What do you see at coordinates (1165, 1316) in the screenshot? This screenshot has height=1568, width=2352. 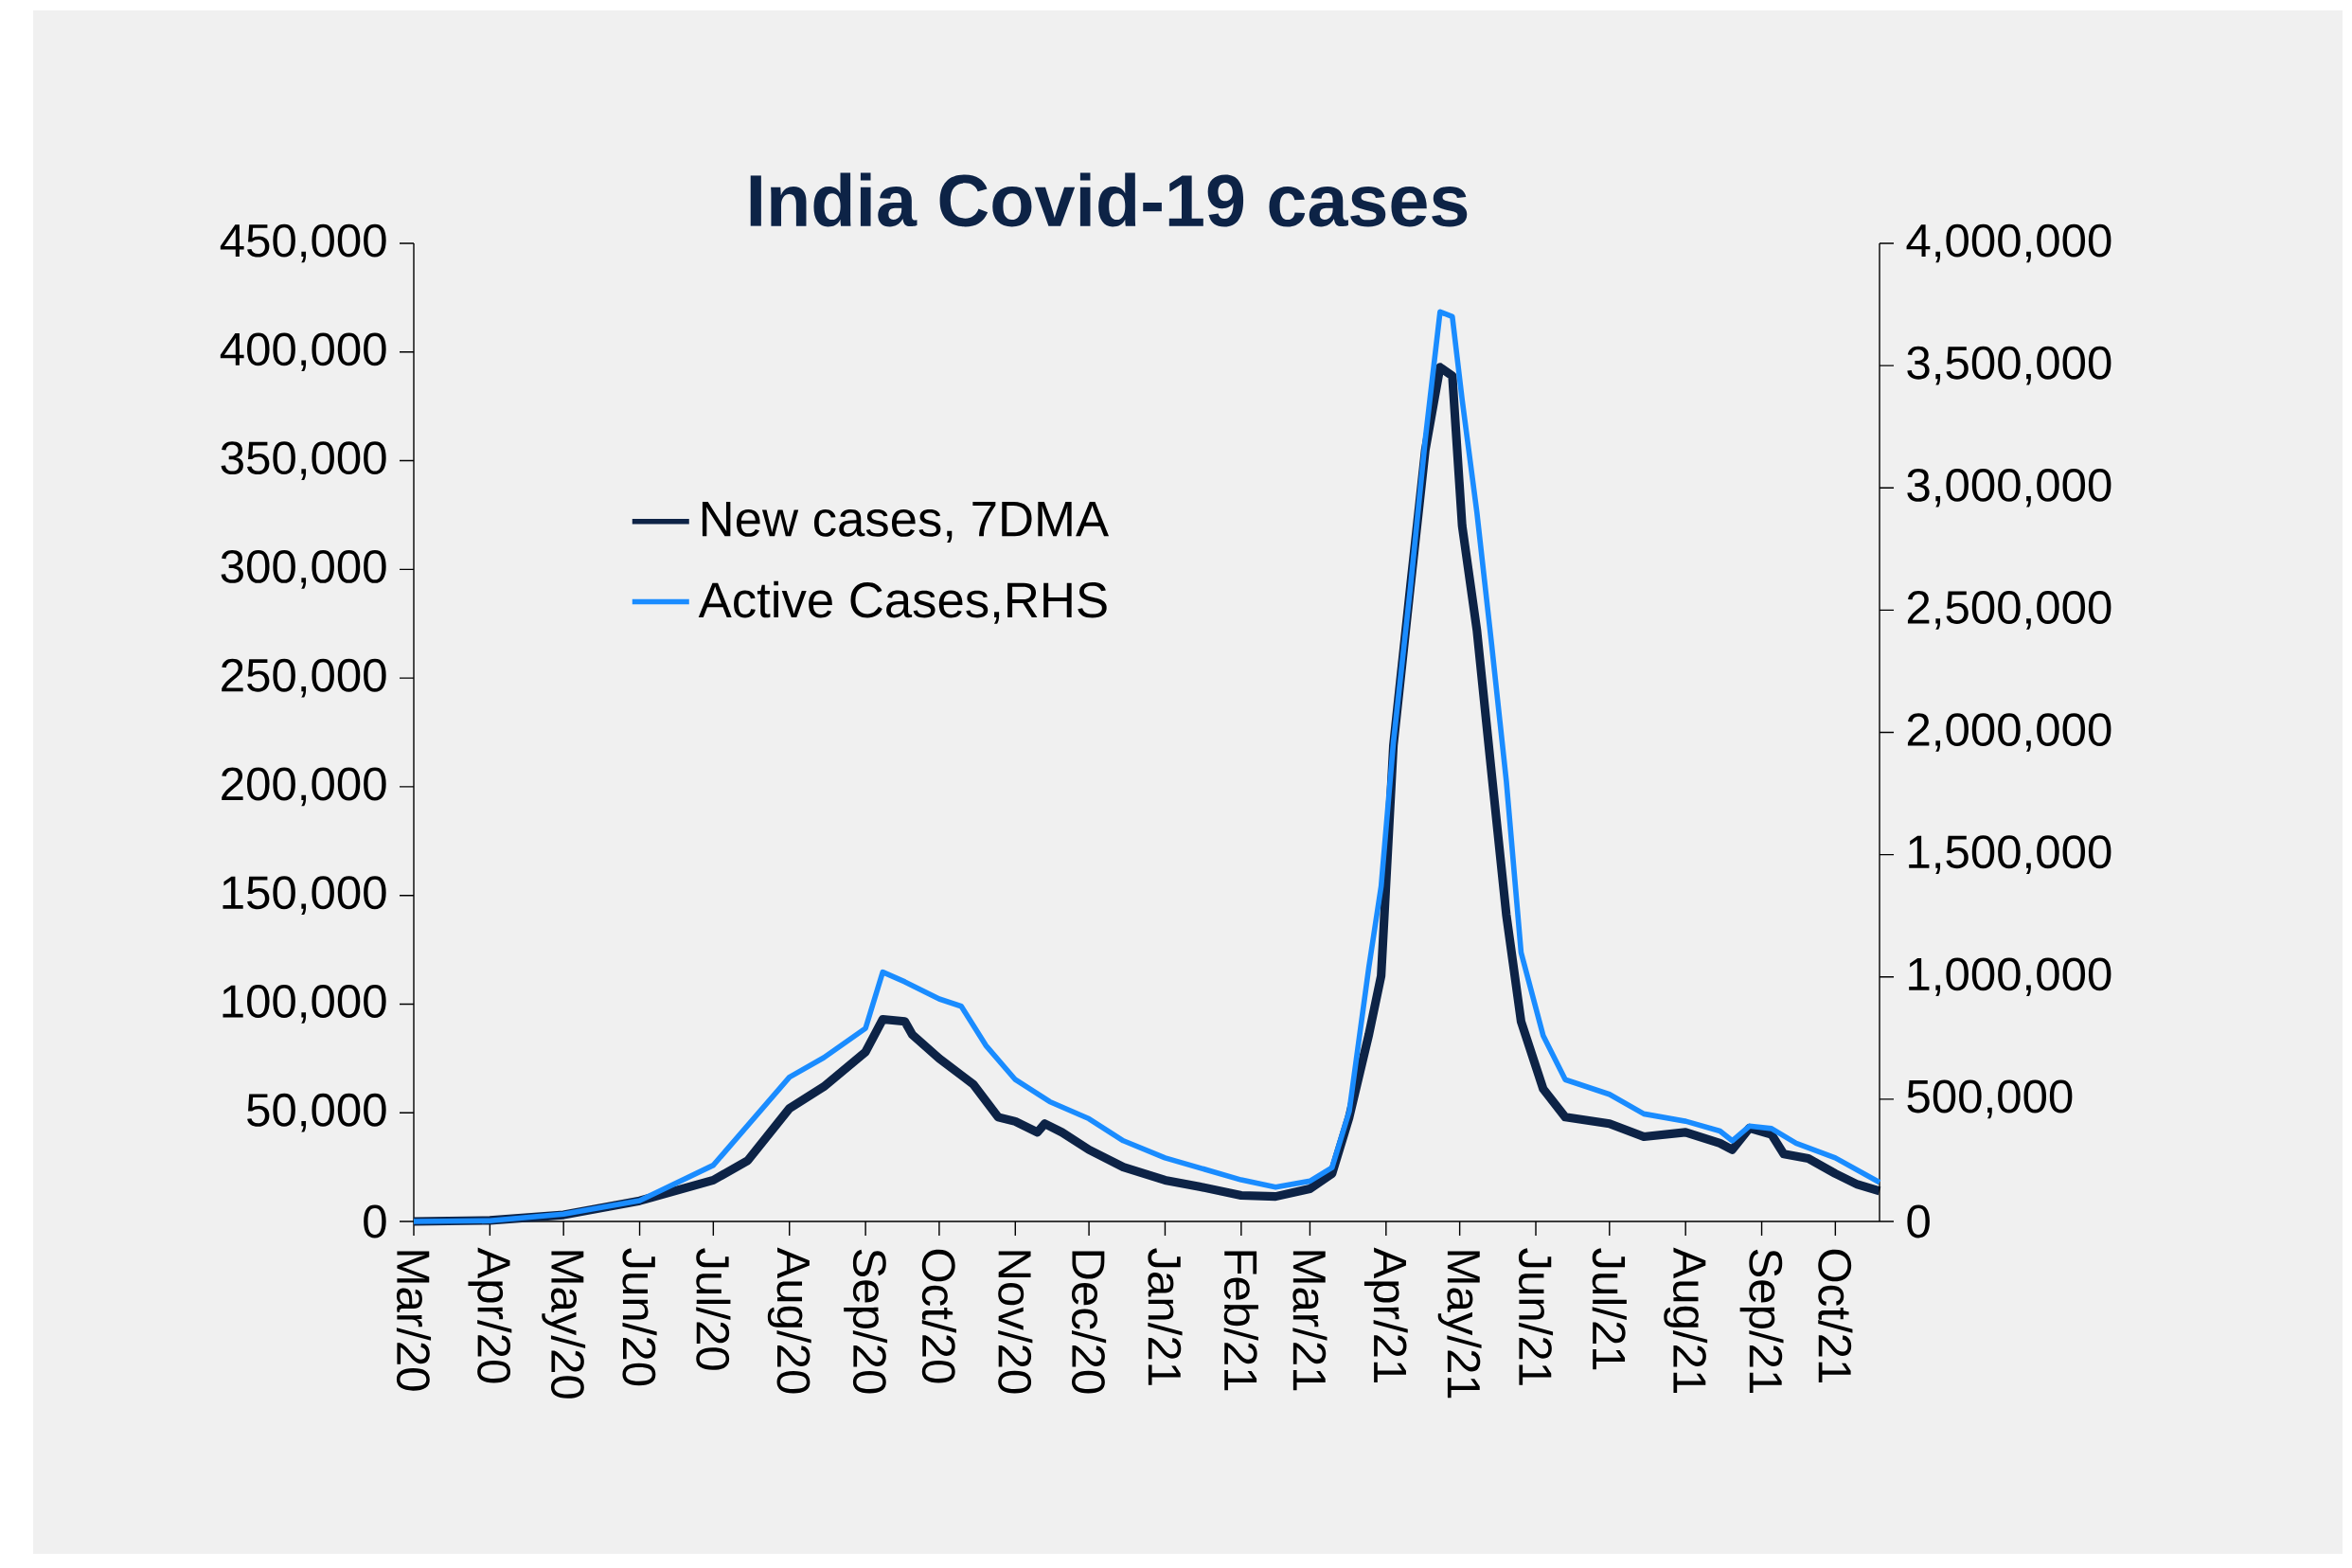 I see `x-tick-label: Jan/21` at bounding box center [1165, 1316].